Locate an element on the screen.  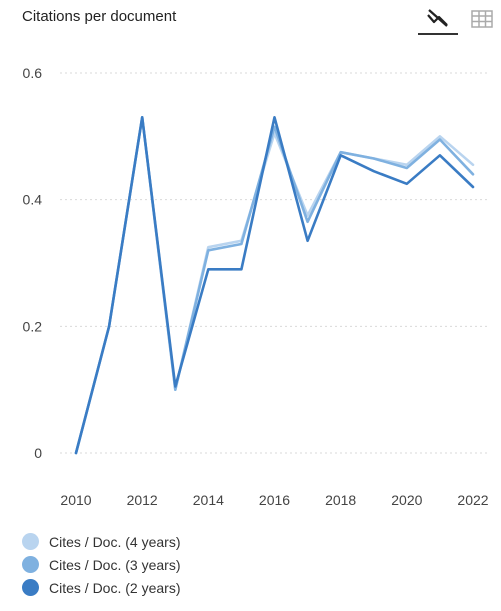
table-view-button is located at coordinates (481, 19).